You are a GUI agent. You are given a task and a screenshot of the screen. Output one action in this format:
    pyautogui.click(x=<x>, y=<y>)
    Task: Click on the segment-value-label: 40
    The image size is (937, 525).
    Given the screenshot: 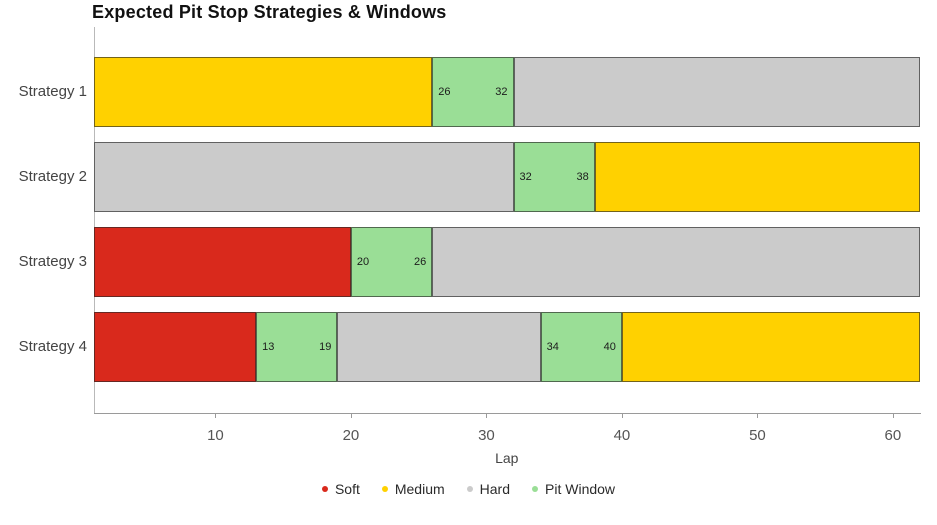 What is the action you would take?
    pyautogui.click(x=609, y=346)
    